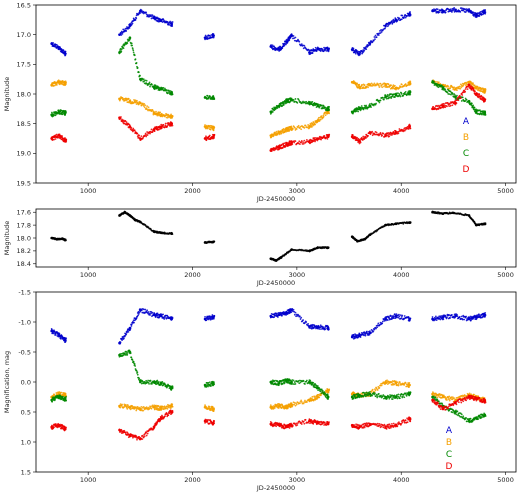 This screenshot has height=492, width=520. I want to click on x-tick-label: 1000, so click(88, 480).